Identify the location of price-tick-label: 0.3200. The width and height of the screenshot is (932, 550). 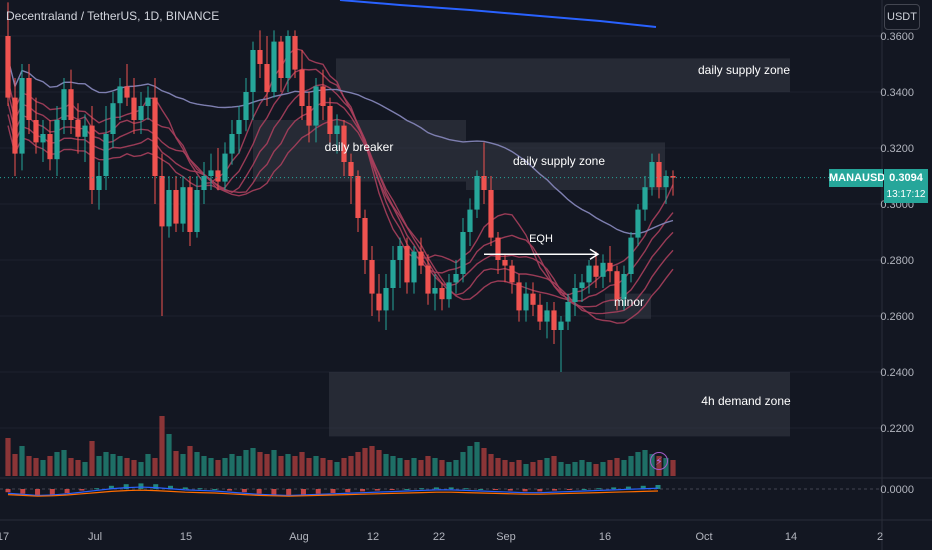
(897, 149).